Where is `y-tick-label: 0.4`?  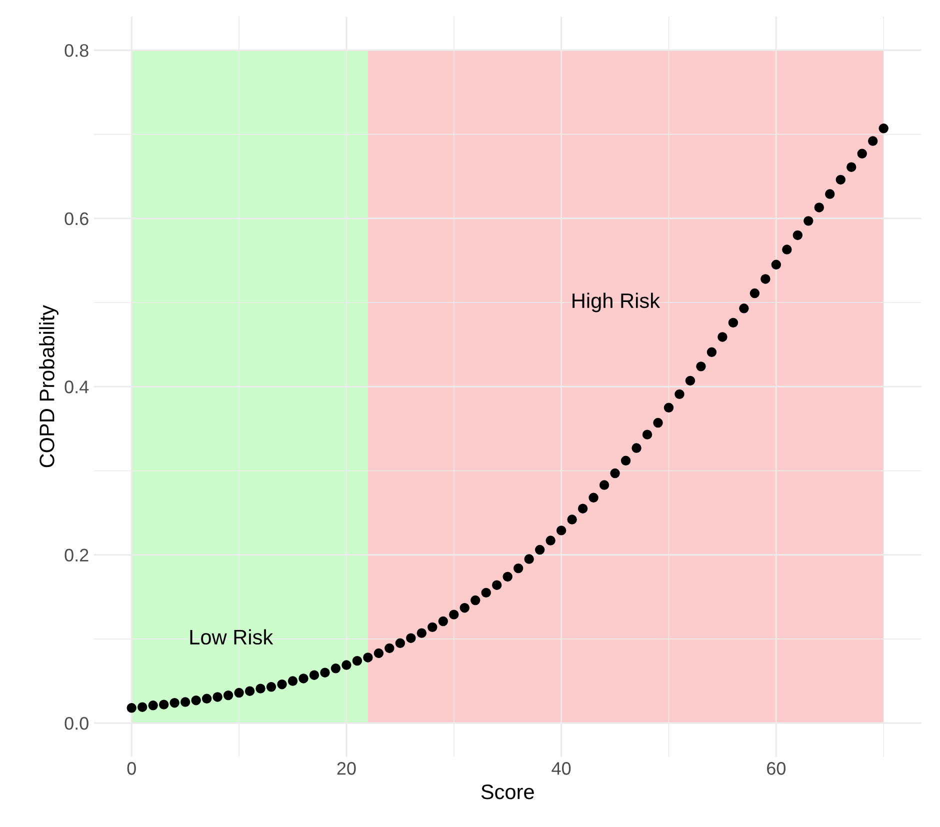 y-tick-label: 0.4 is located at coordinates (76, 387).